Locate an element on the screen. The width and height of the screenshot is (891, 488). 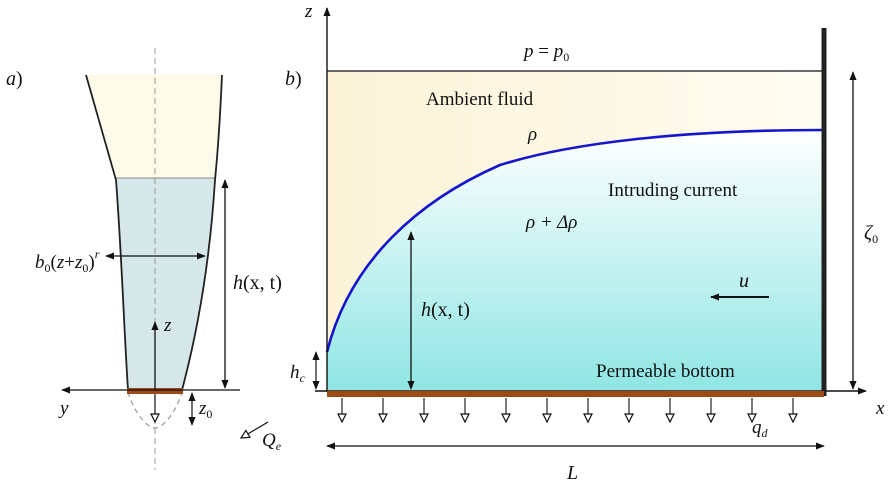
channel-bottom is located at coordinates (155, 391).